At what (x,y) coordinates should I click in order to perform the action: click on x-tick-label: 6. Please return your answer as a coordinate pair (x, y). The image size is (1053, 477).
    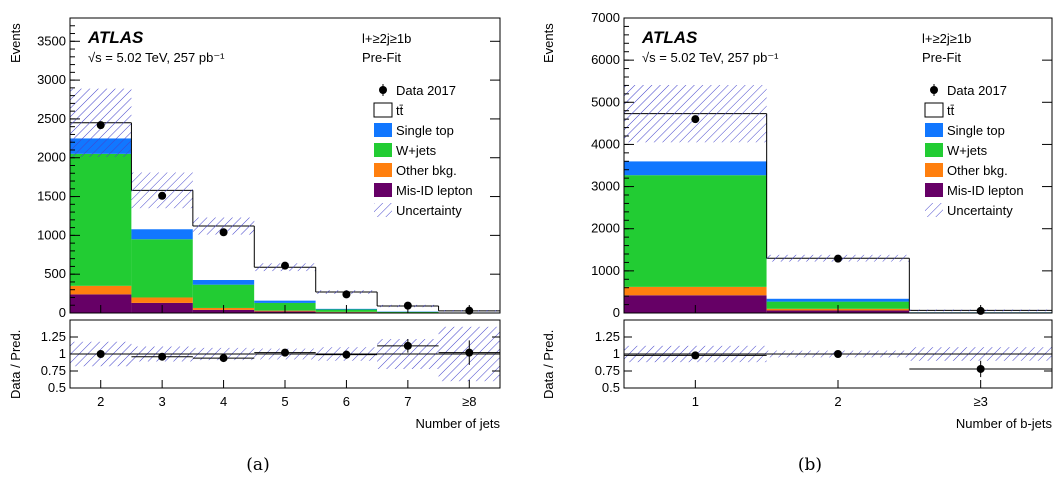
    Looking at the image, I should click on (346, 401).